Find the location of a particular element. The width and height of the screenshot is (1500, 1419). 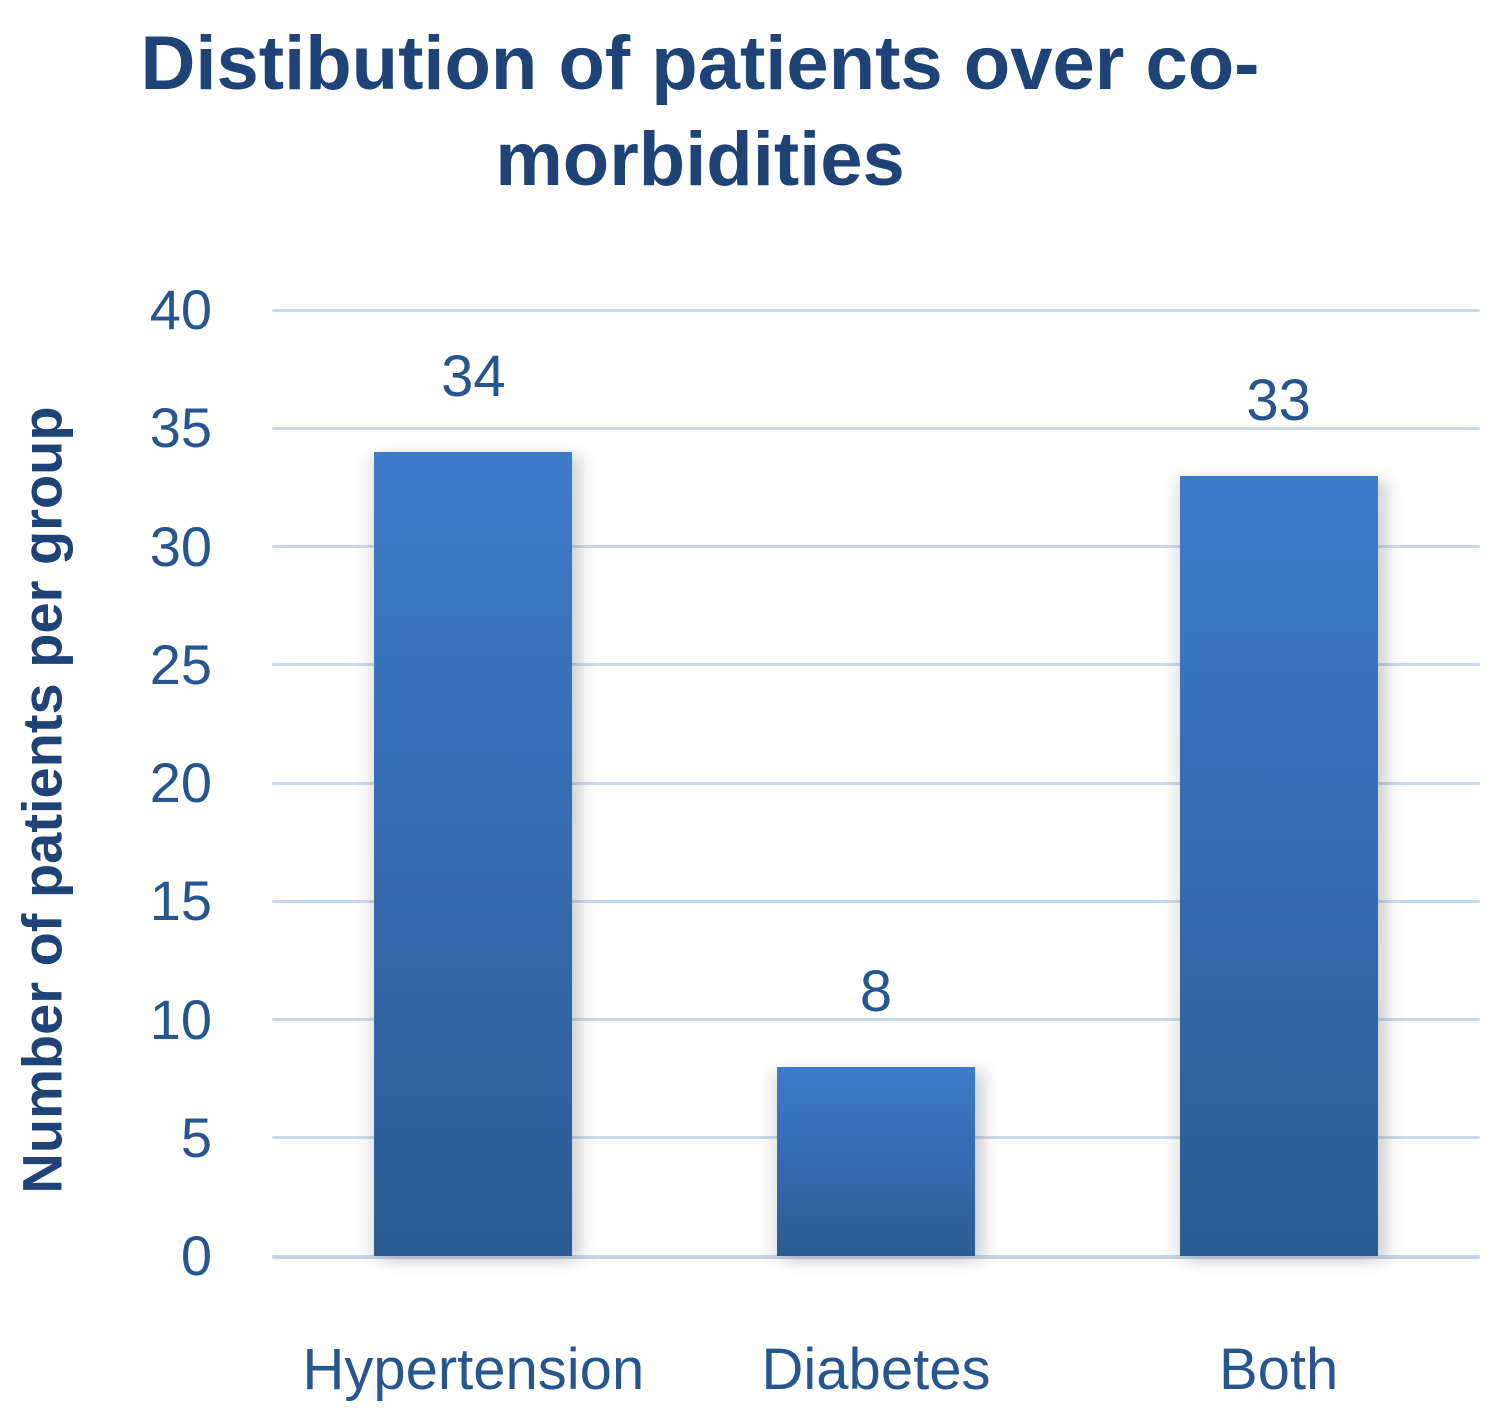

y-axis-tick-10: 10 is located at coordinates (180, 1019).